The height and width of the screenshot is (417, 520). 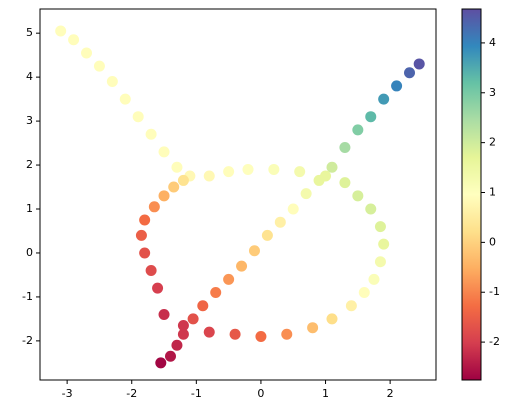 I want to click on x-tick-label: 2, so click(x=390, y=393).